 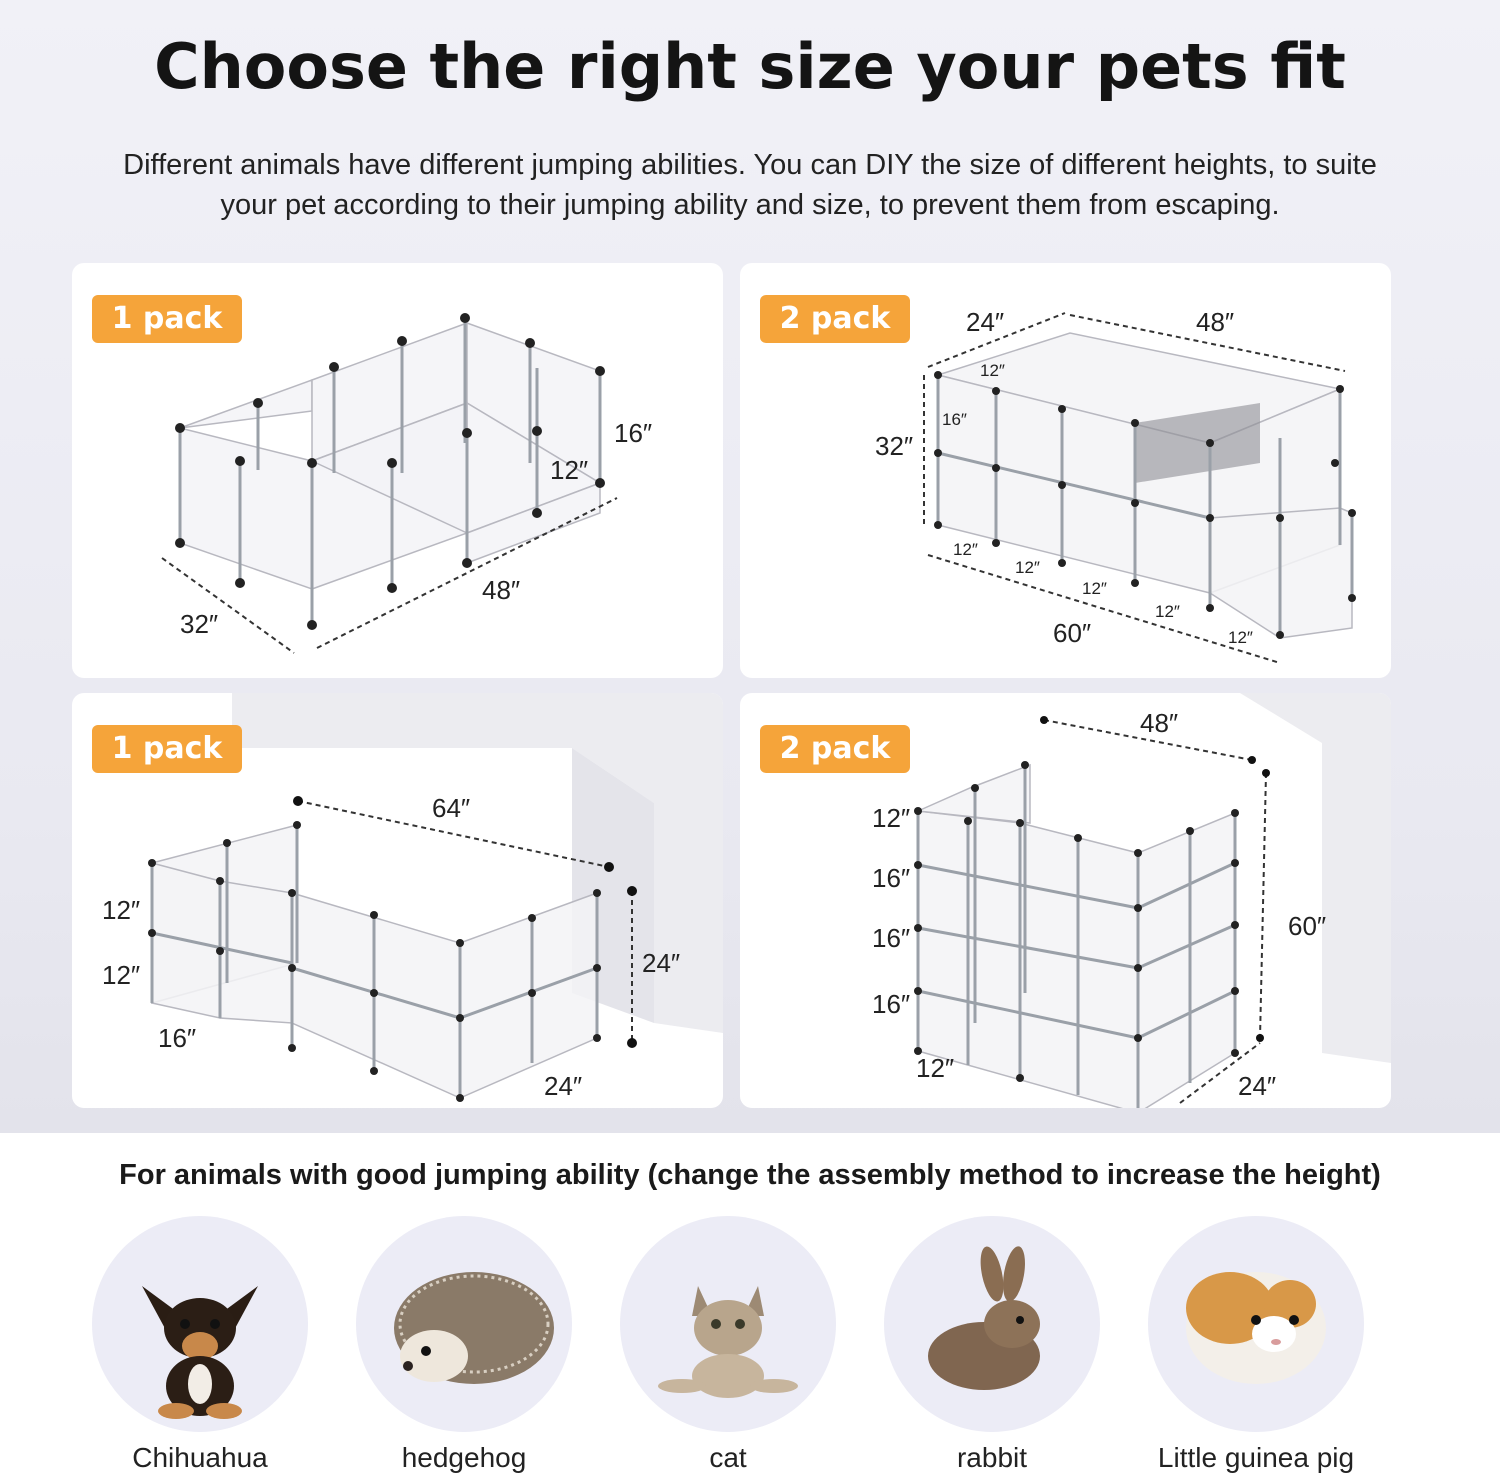 What do you see at coordinates (569, 470) in the screenshot?
I see `dim-height-inner: 12″` at bounding box center [569, 470].